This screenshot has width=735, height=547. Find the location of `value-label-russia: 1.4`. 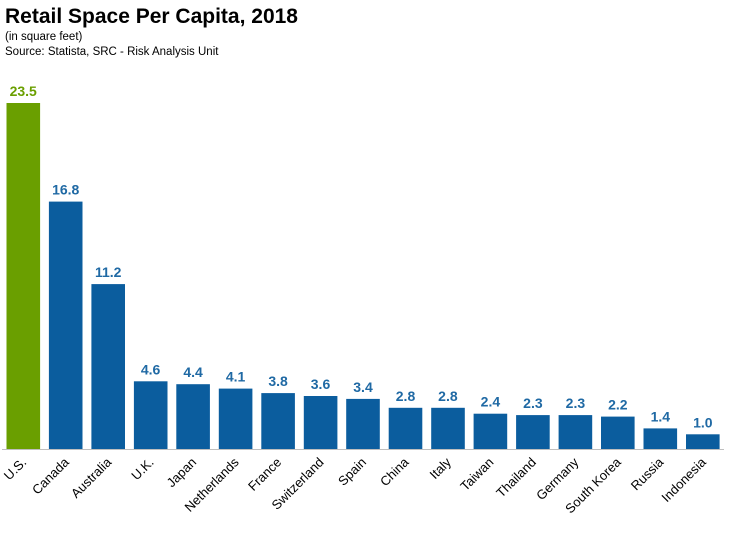

value-label-russia: 1.4 is located at coordinates (661, 416).